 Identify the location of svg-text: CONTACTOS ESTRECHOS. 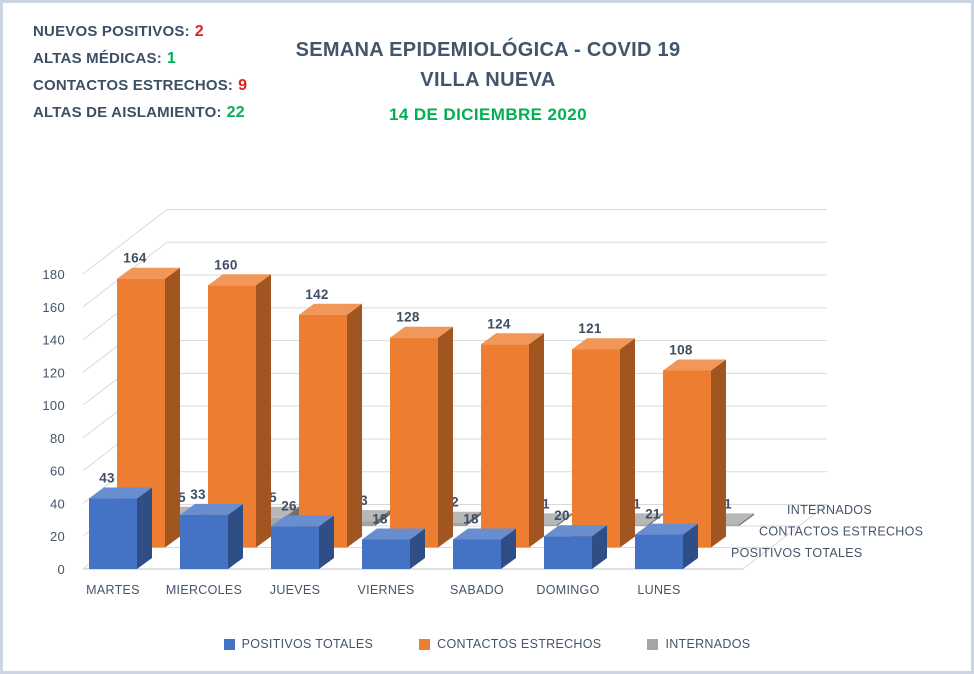
(841, 532).